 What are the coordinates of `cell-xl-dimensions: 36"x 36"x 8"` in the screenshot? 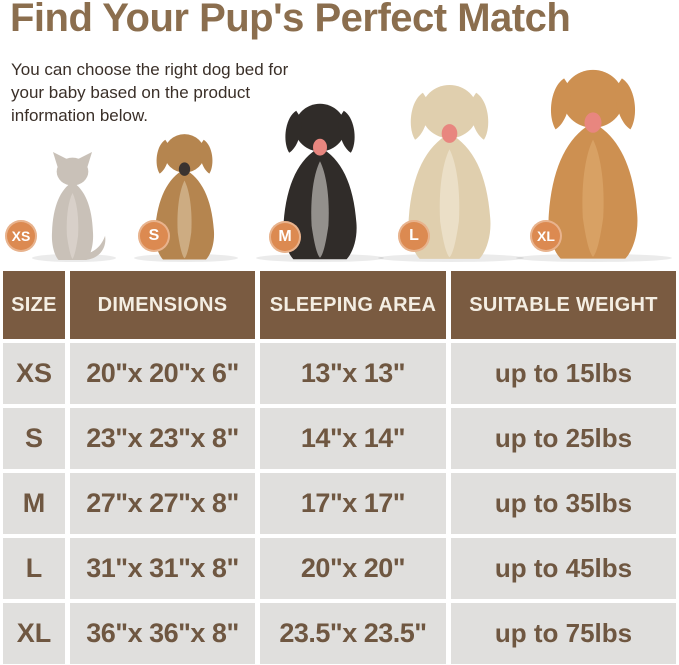 It's located at (162, 633).